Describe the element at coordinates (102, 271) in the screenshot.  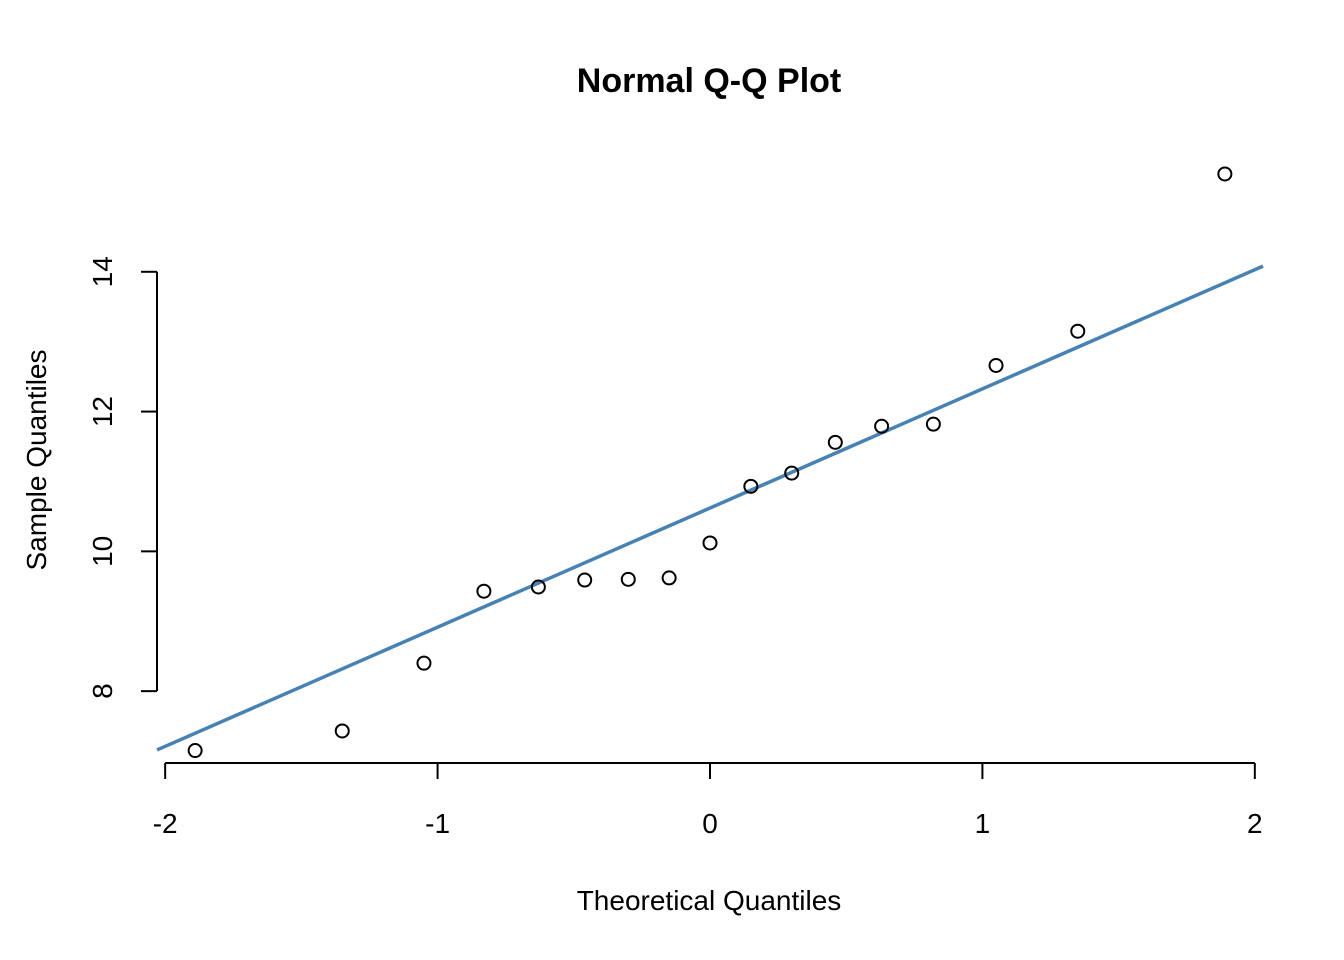
I see `y-tick-label: 14` at that location.